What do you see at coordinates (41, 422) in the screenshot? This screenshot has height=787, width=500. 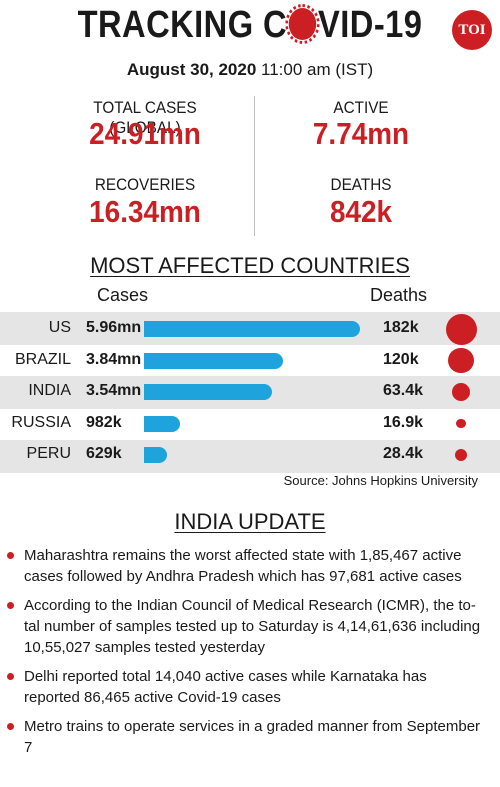 I see `country-label: RUSSIA` at bounding box center [41, 422].